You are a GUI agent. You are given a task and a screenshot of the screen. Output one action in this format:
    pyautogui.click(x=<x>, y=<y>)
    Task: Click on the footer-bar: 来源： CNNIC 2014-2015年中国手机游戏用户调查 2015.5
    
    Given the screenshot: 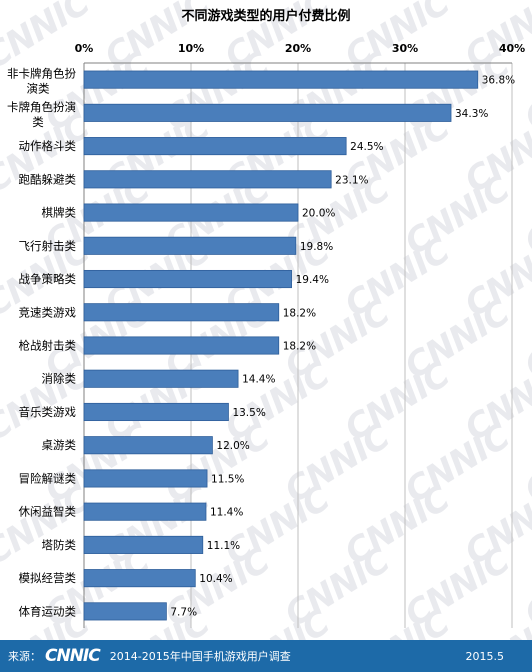 What is the action you would take?
    pyautogui.click(x=266, y=656)
    